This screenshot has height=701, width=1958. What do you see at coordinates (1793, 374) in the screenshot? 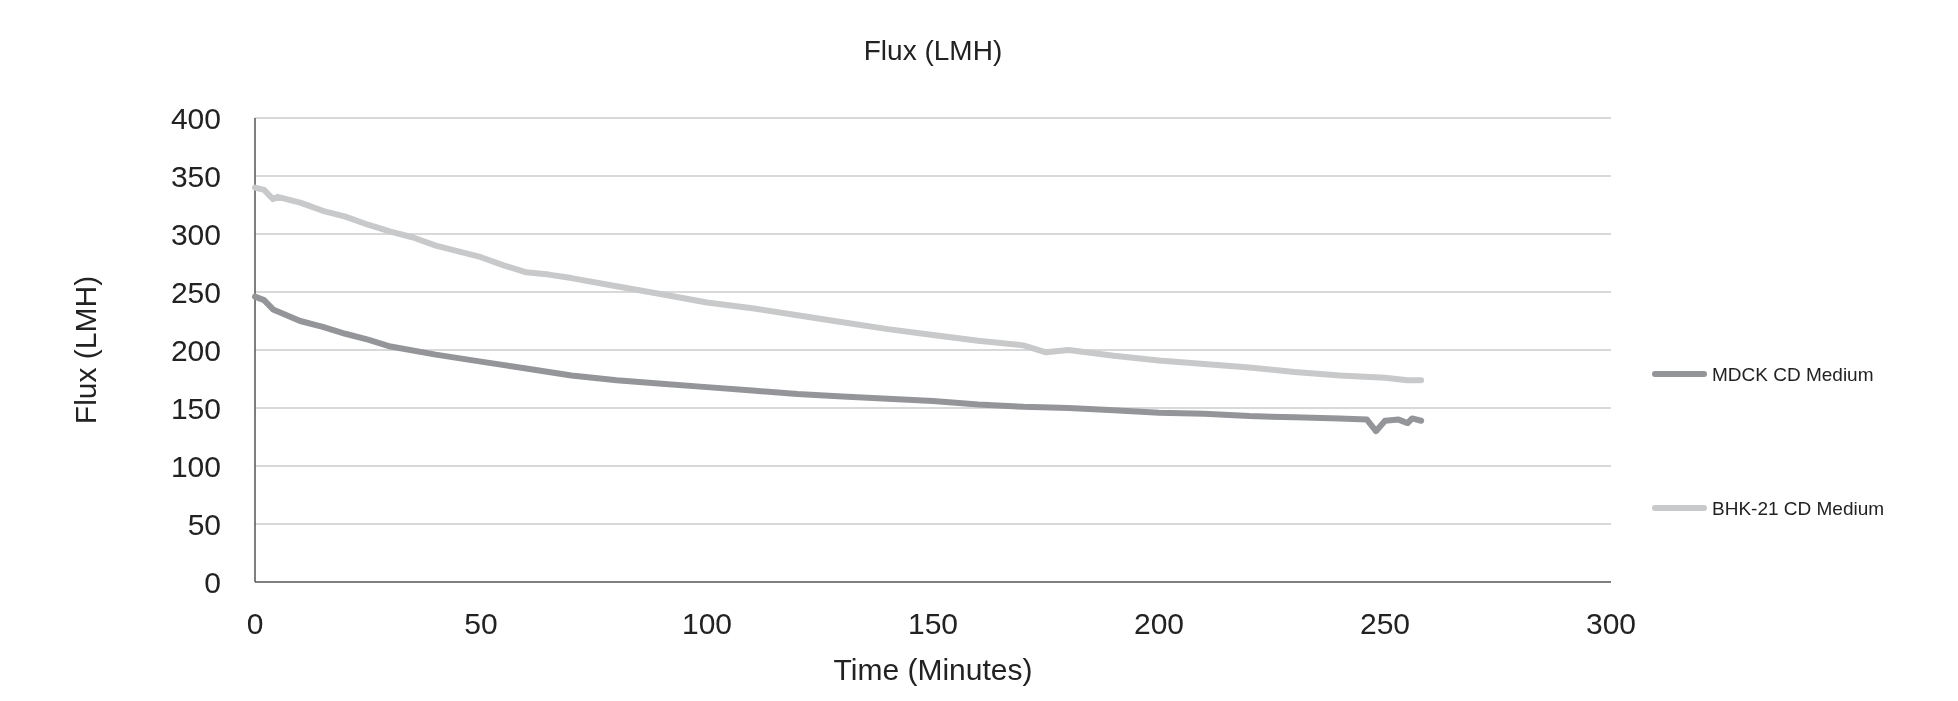
I see `legend-label: MDCK CD Medium` at bounding box center [1793, 374].